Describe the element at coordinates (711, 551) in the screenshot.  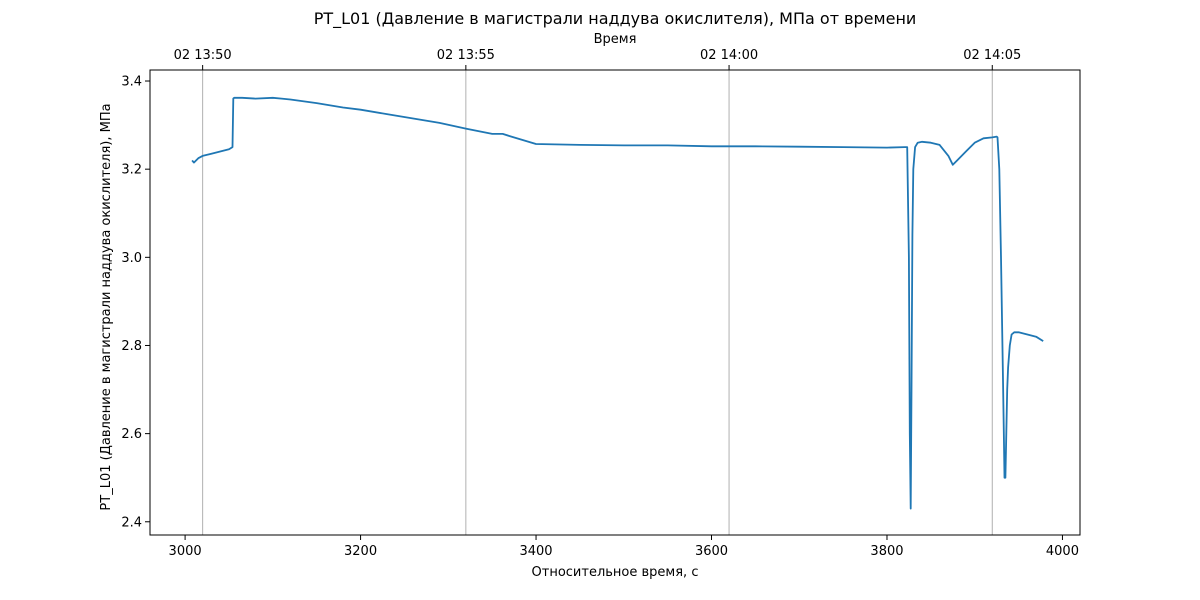
I see `x-tick-label: 3600` at that location.